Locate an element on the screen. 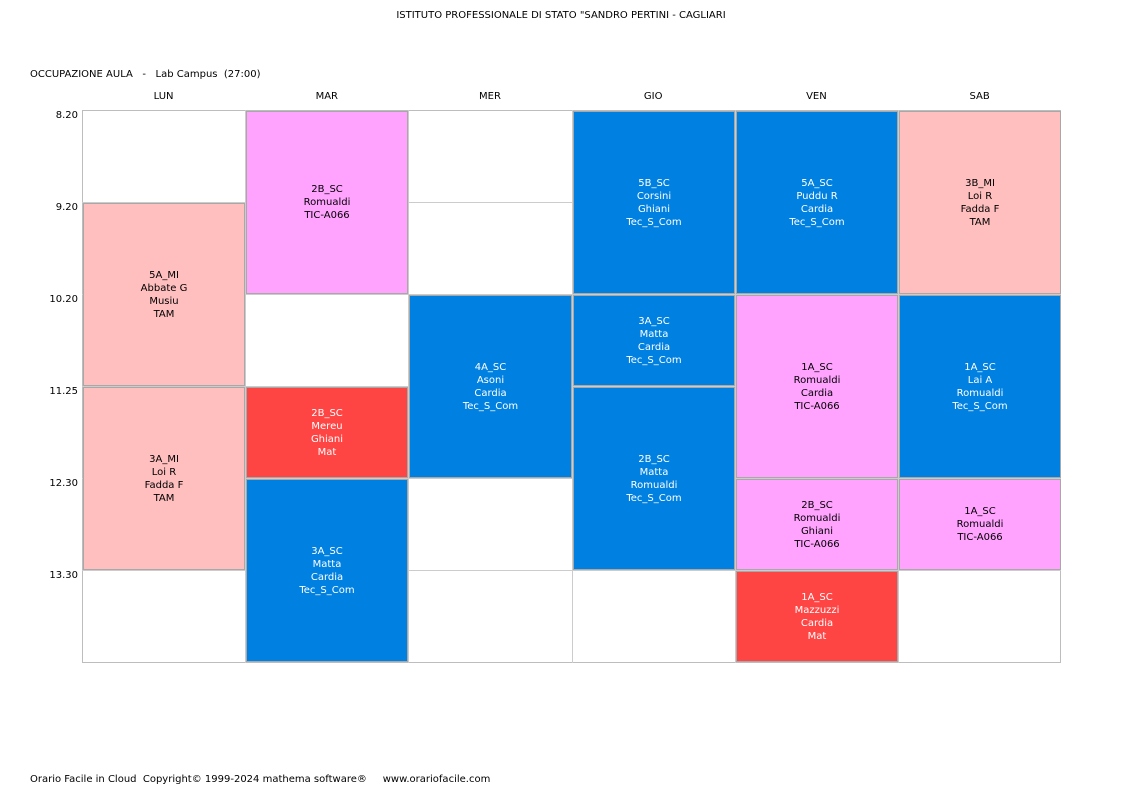 Image resolution: width=1122 pixels, height=793 pixels. lesson-cell: 1A_SC Lai A Romualdi Tec_S_Com is located at coordinates (980, 386).